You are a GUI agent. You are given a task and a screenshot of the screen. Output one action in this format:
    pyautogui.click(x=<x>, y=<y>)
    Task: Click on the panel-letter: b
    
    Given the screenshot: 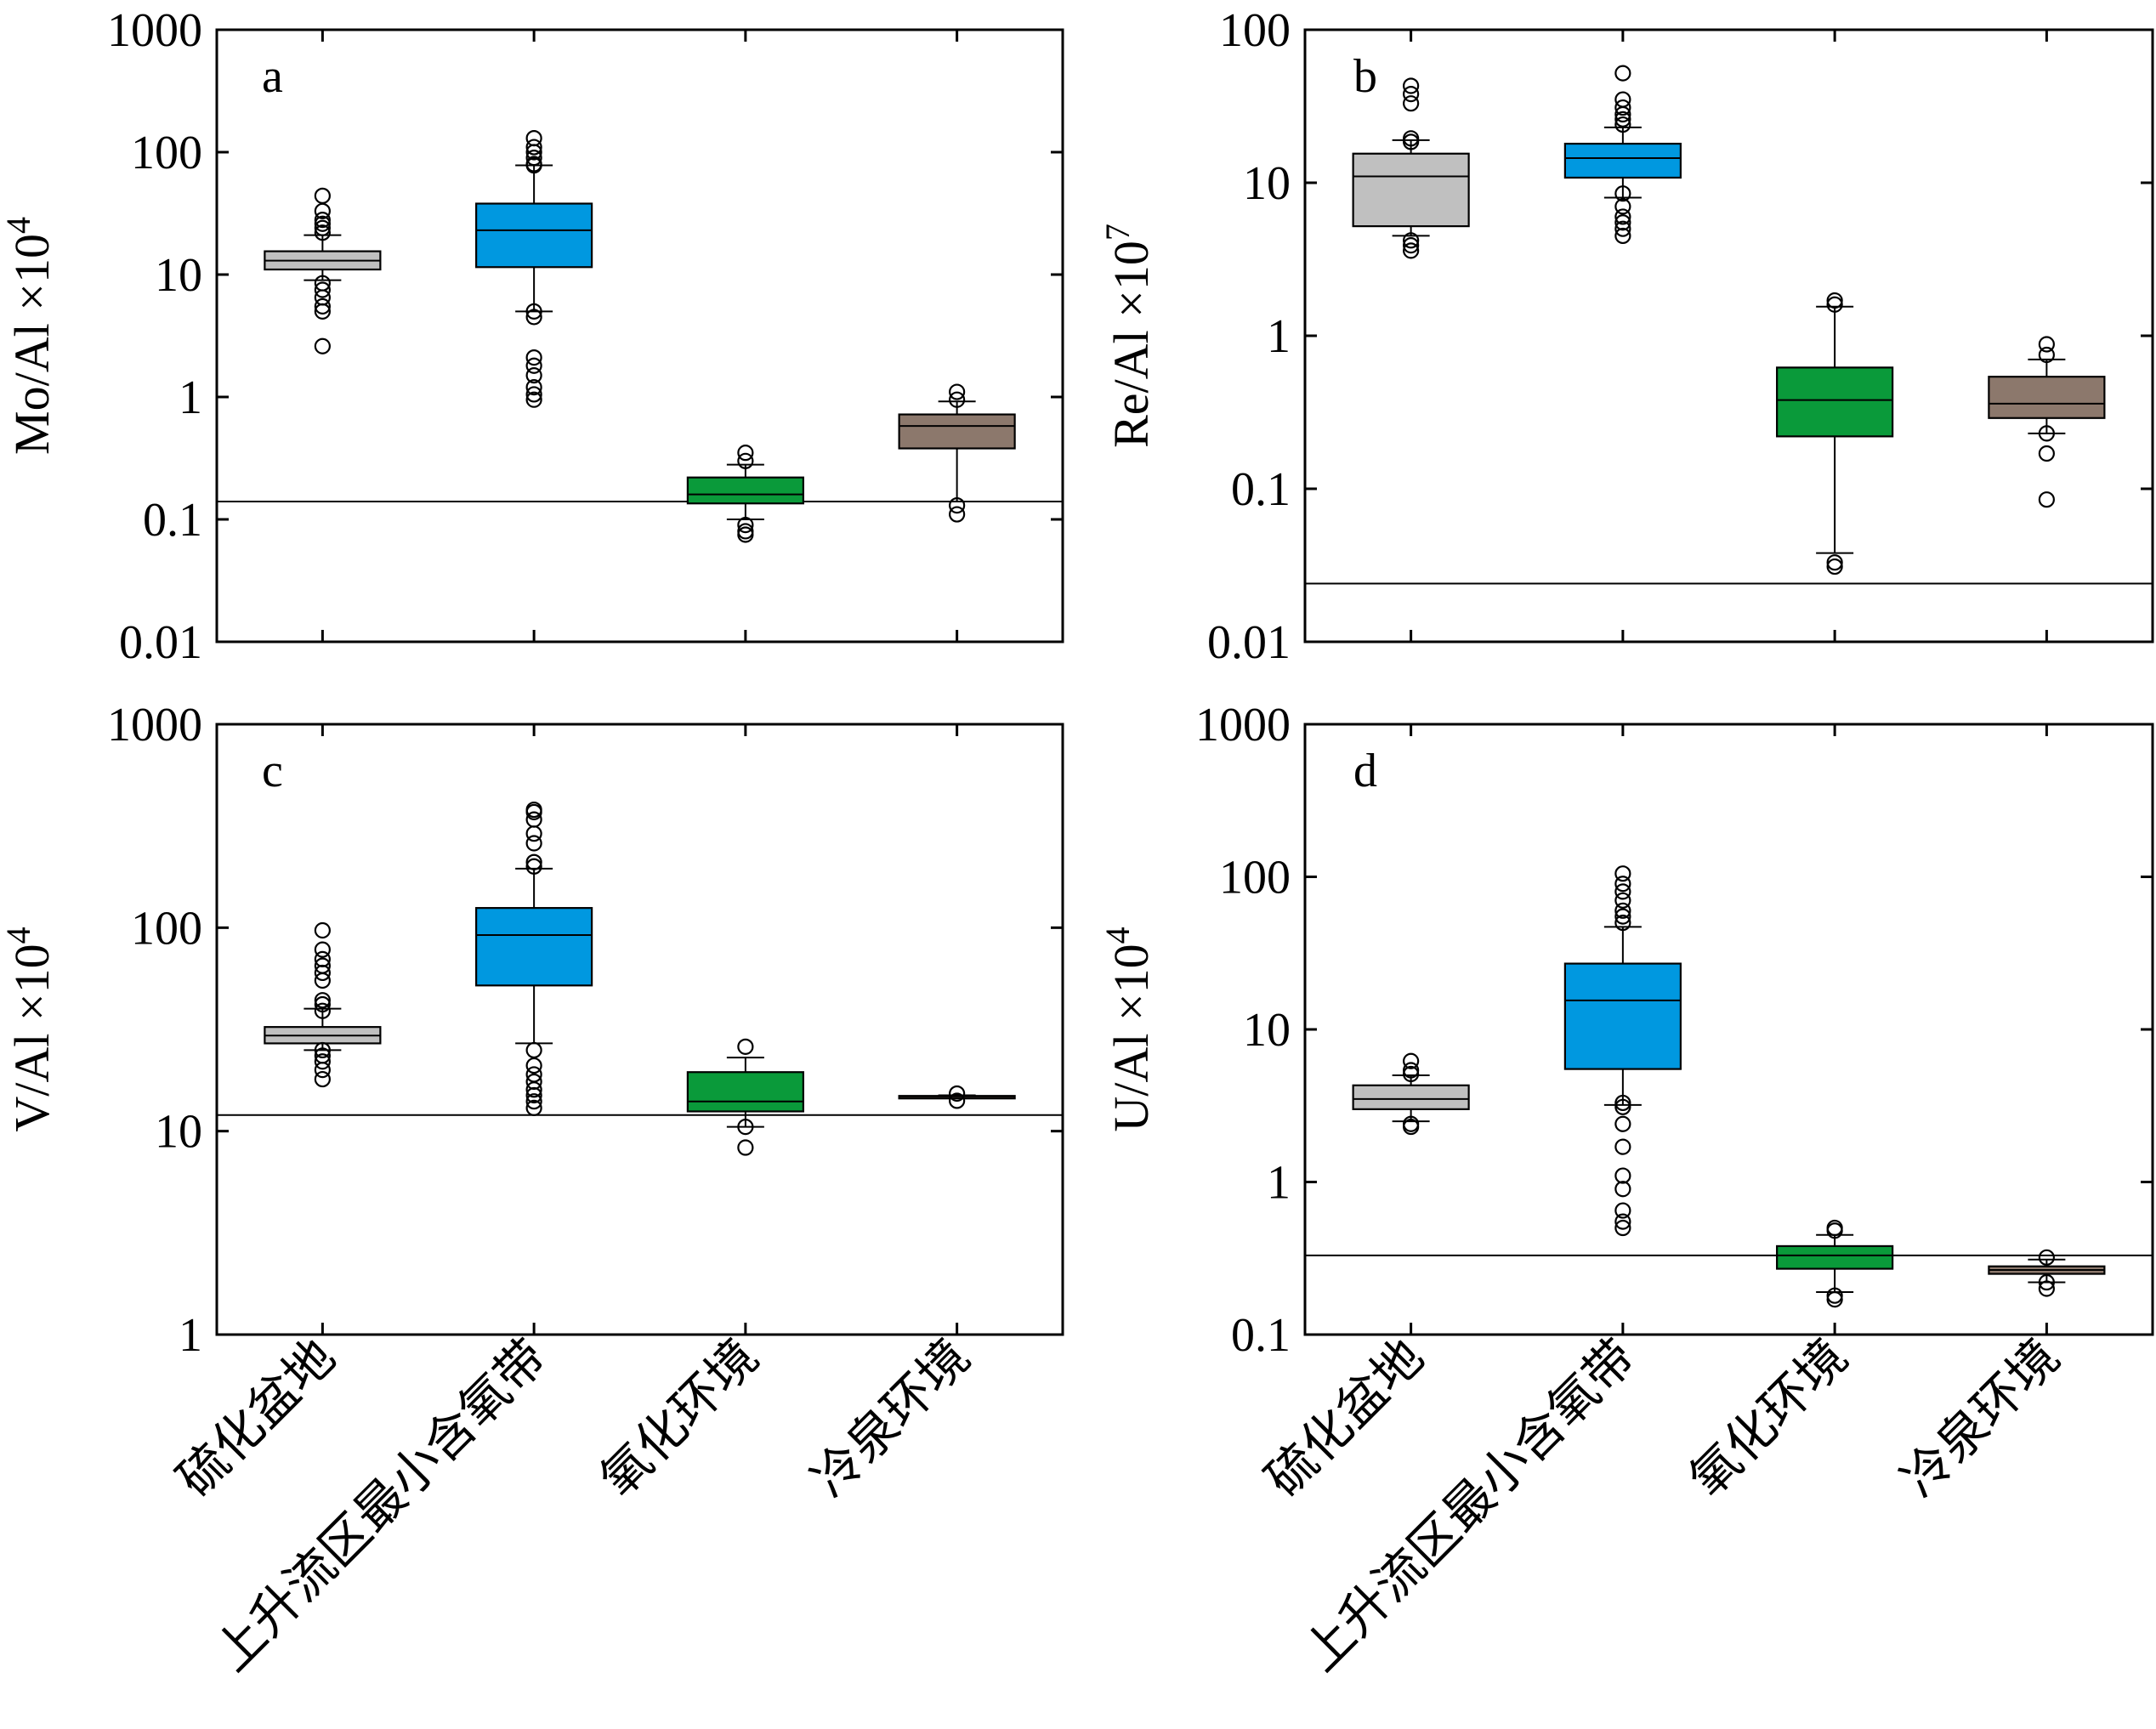 What is the action you would take?
    pyautogui.click(x=1365, y=76)
    